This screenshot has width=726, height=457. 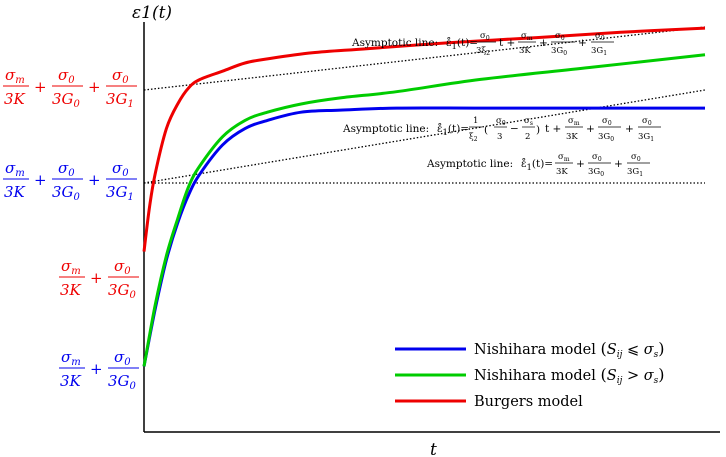 I want to click on legend-label-burgers: Burgers model, so click(x=528, y=402).